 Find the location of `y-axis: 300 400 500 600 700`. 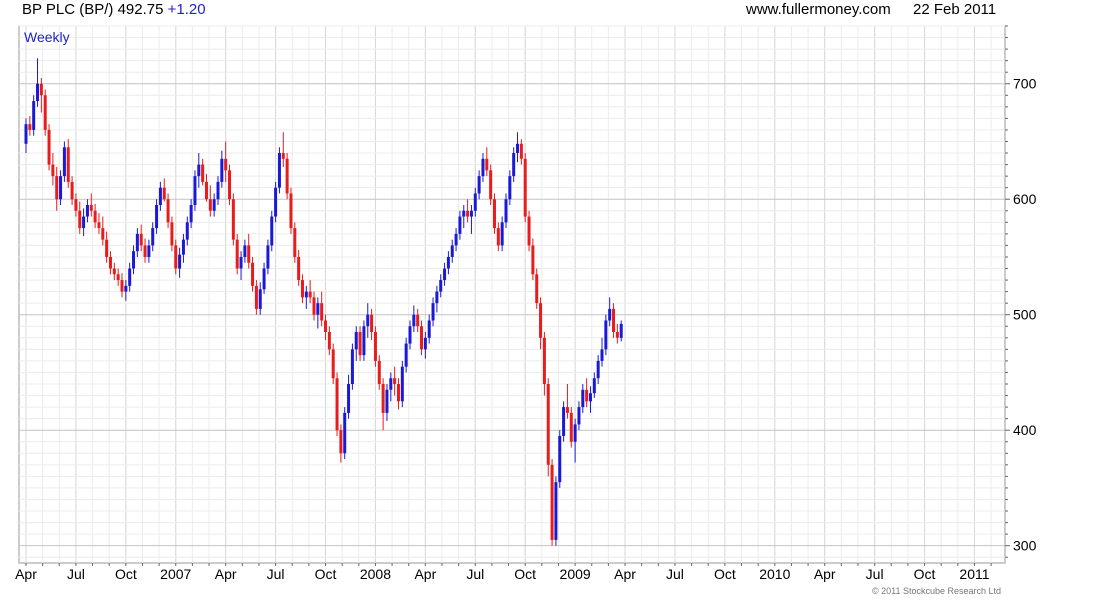

y-axis: 300 400 500 600 700 is located at coordinates (1021, 291).